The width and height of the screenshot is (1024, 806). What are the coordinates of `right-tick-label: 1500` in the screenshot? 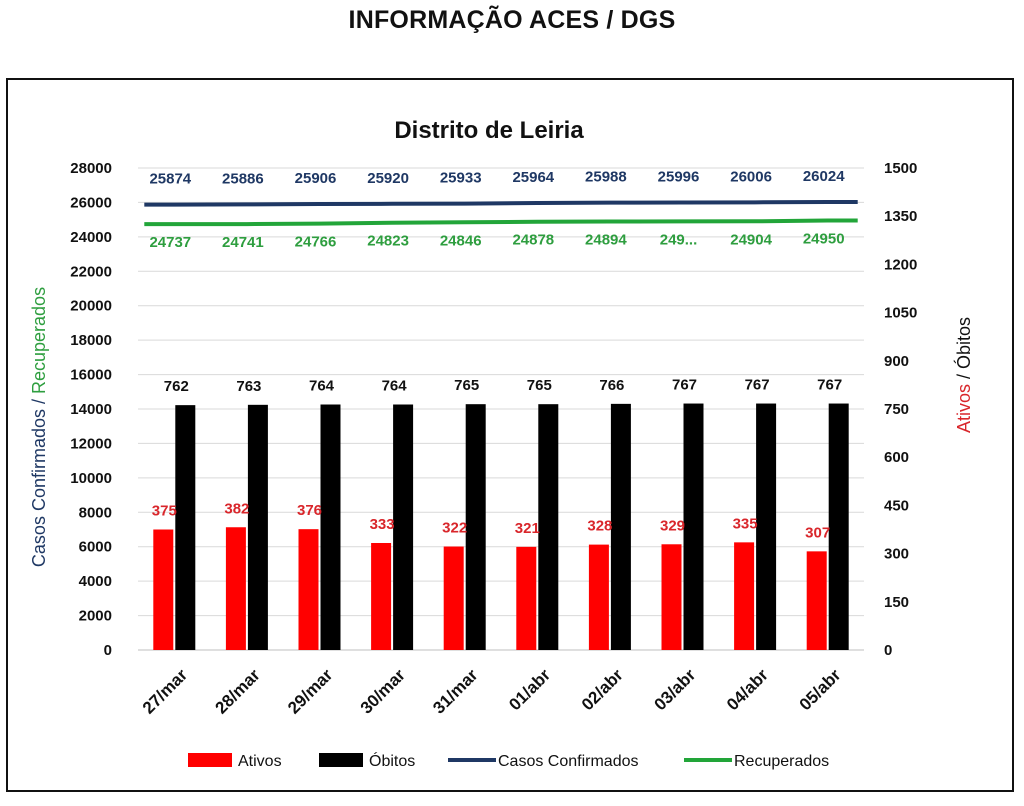 It's located at (900, 168).